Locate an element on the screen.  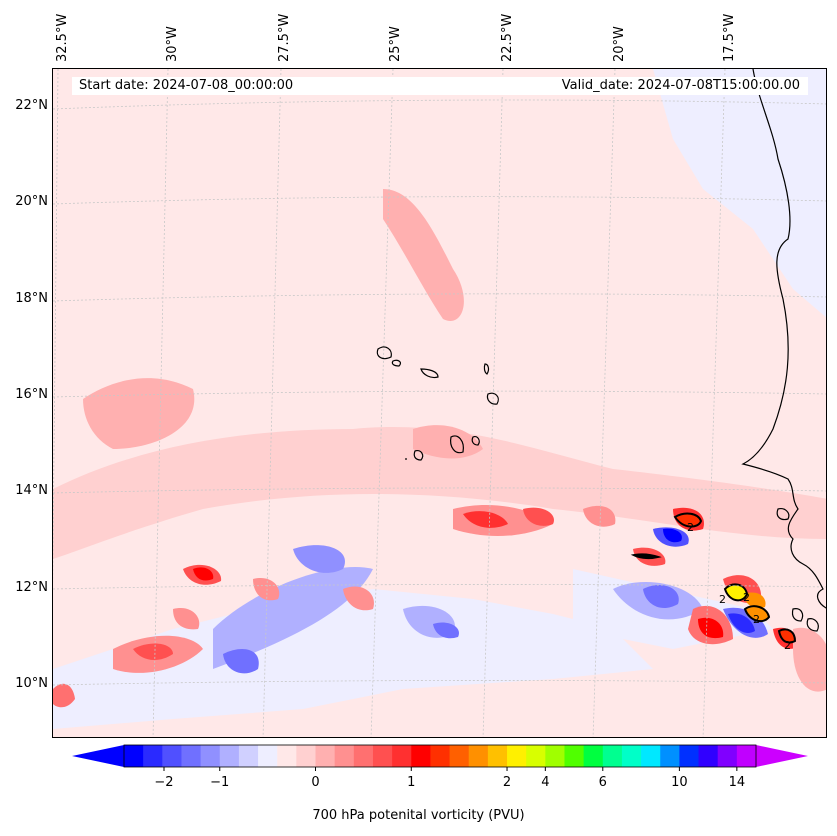
colorbar: −2 −1 0 1 2 4 6 10 14 is located at coordinates (440, 767).